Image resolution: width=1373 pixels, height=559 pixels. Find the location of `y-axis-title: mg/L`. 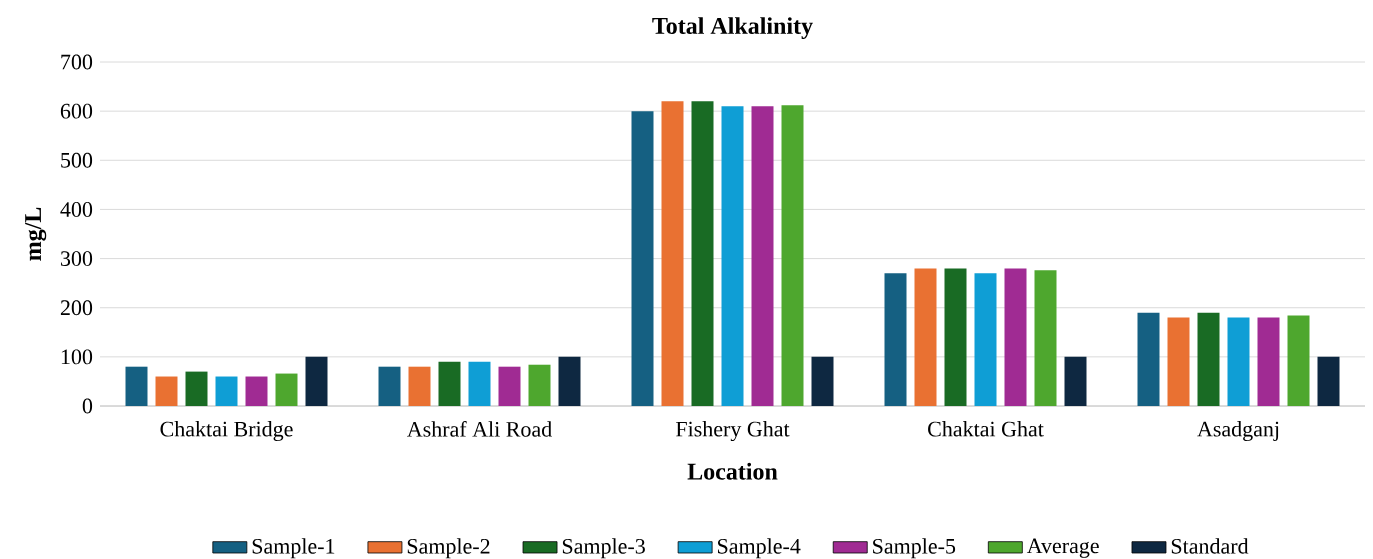

y-axis-title: mg/L is located at coordinates (36, 234).